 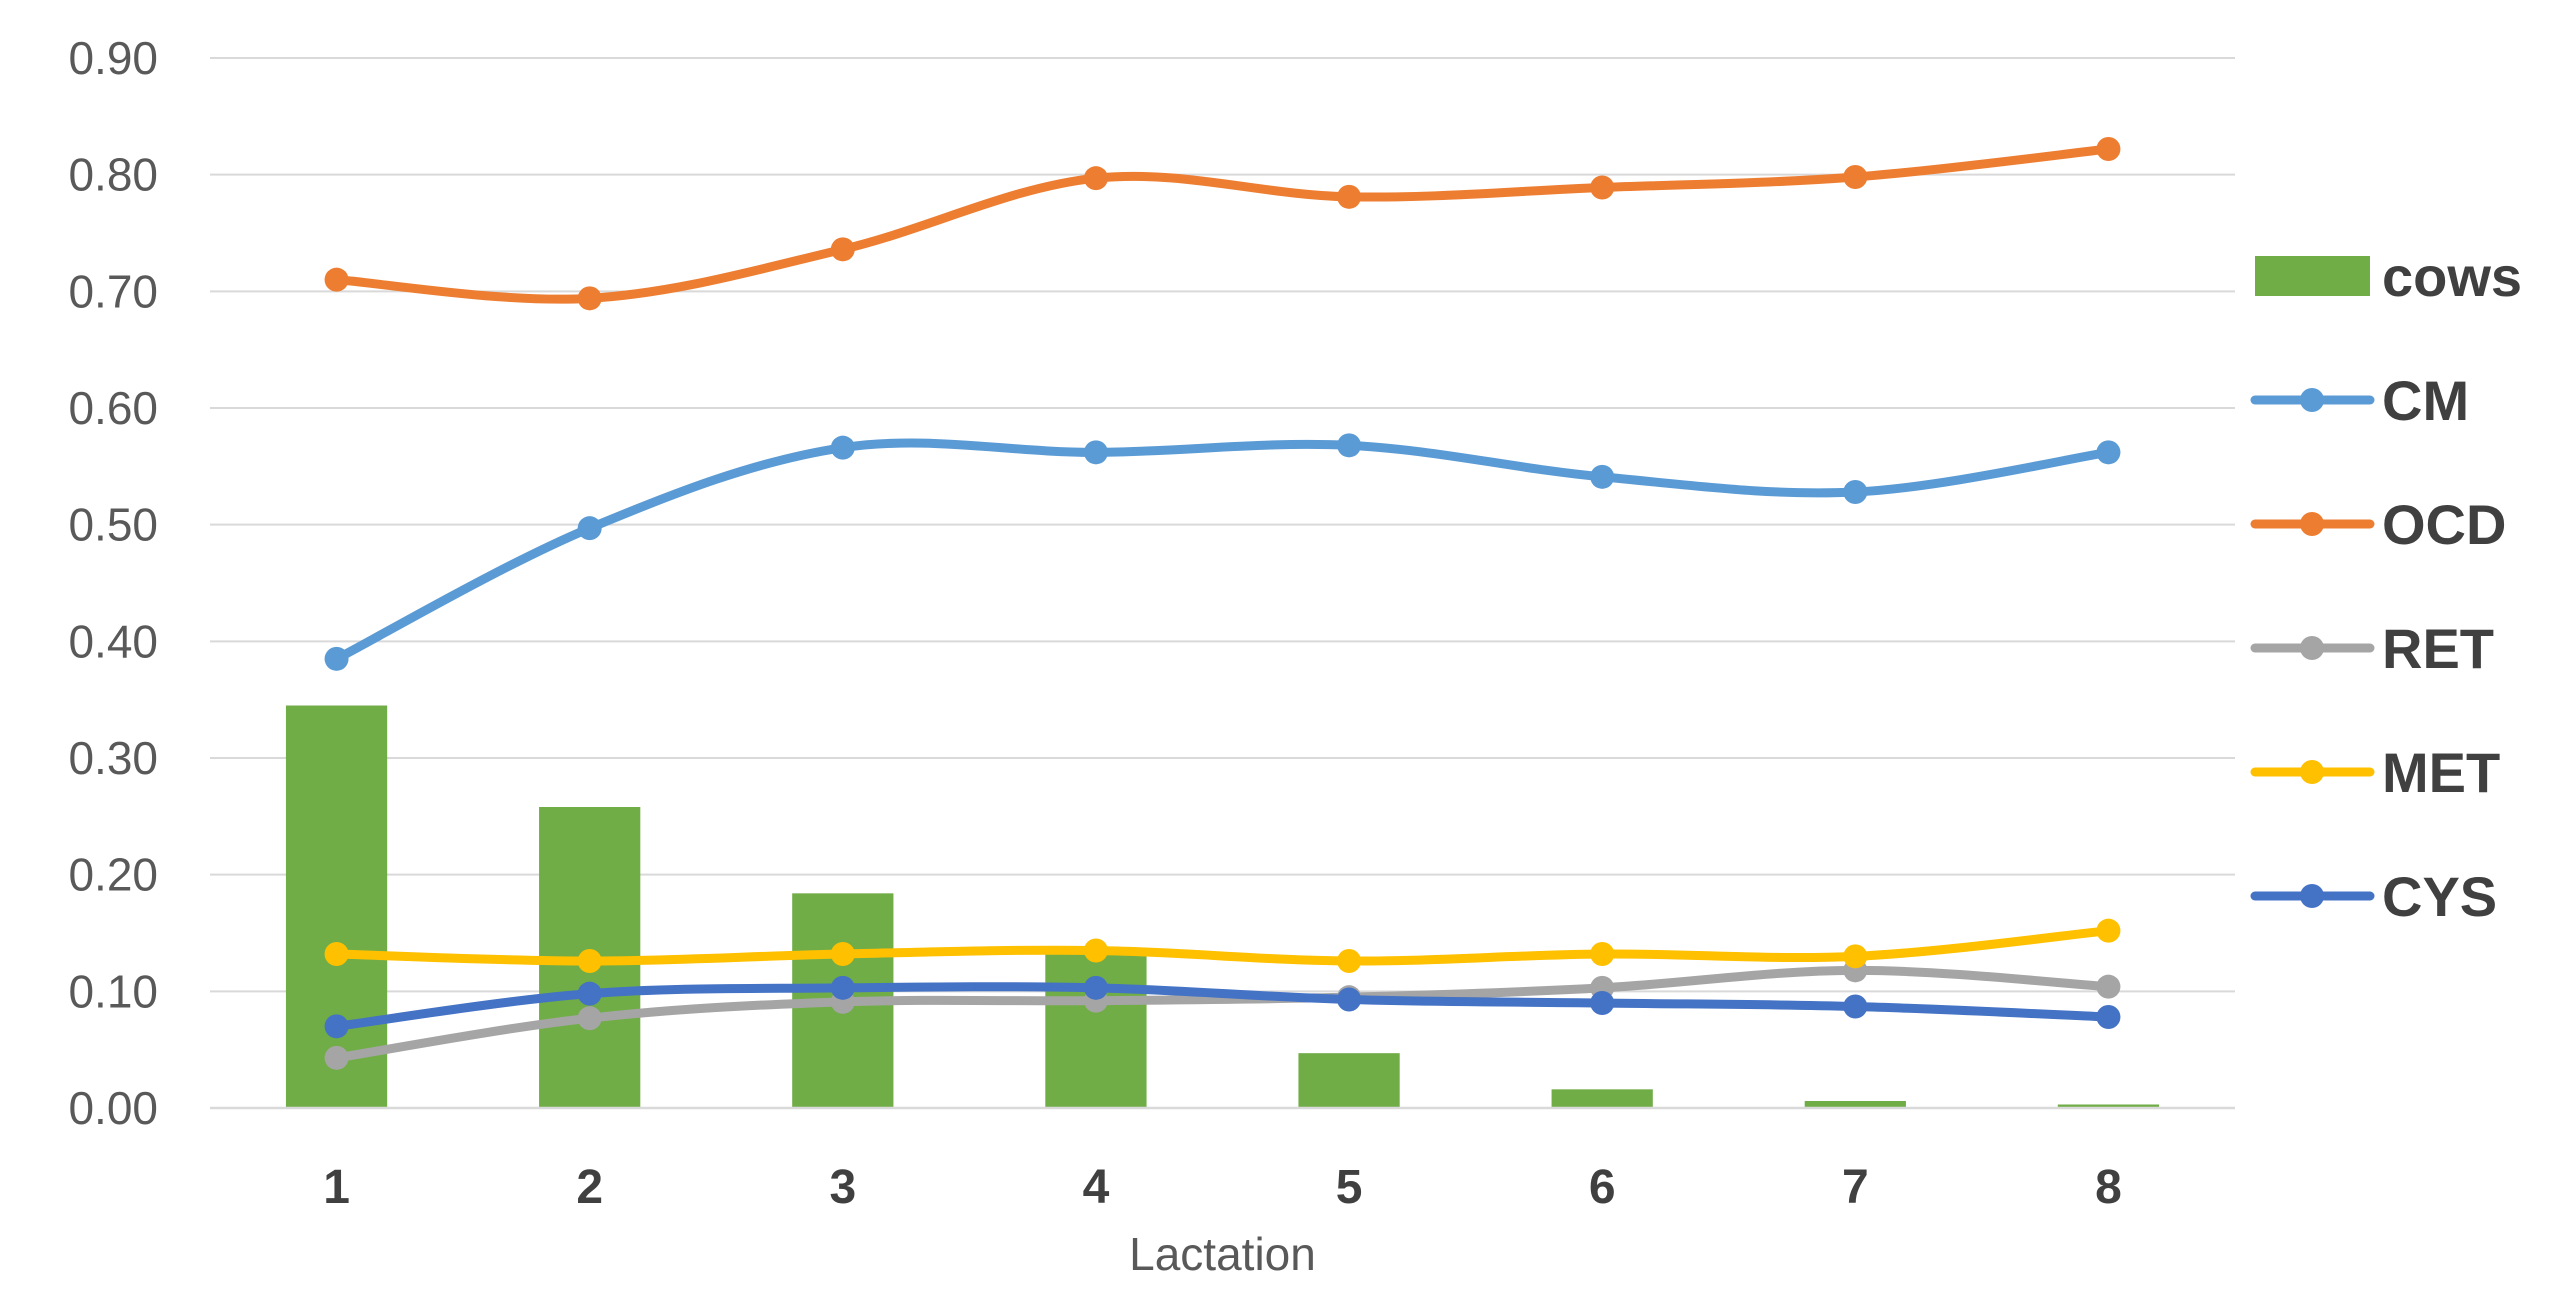 I want to click on legend-swatch-cows, so click(x=2312, y=276).